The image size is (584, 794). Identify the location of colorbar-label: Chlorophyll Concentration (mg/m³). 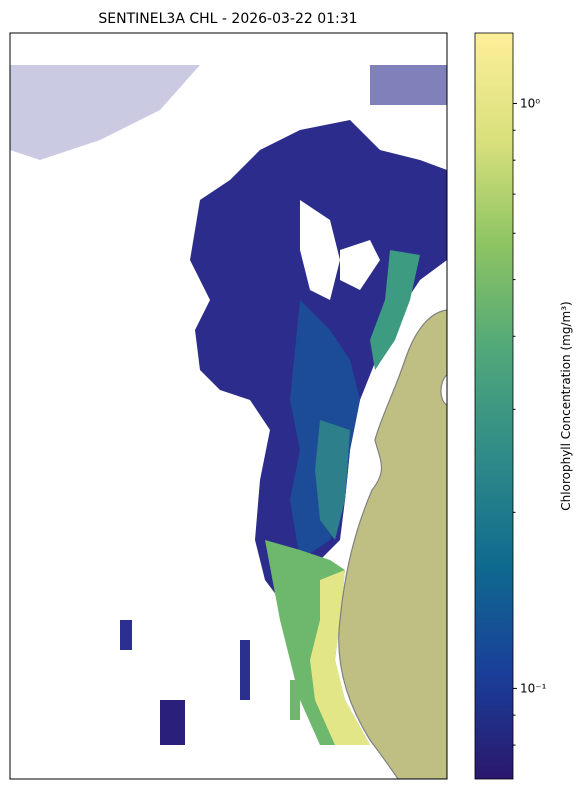
(566, 405).